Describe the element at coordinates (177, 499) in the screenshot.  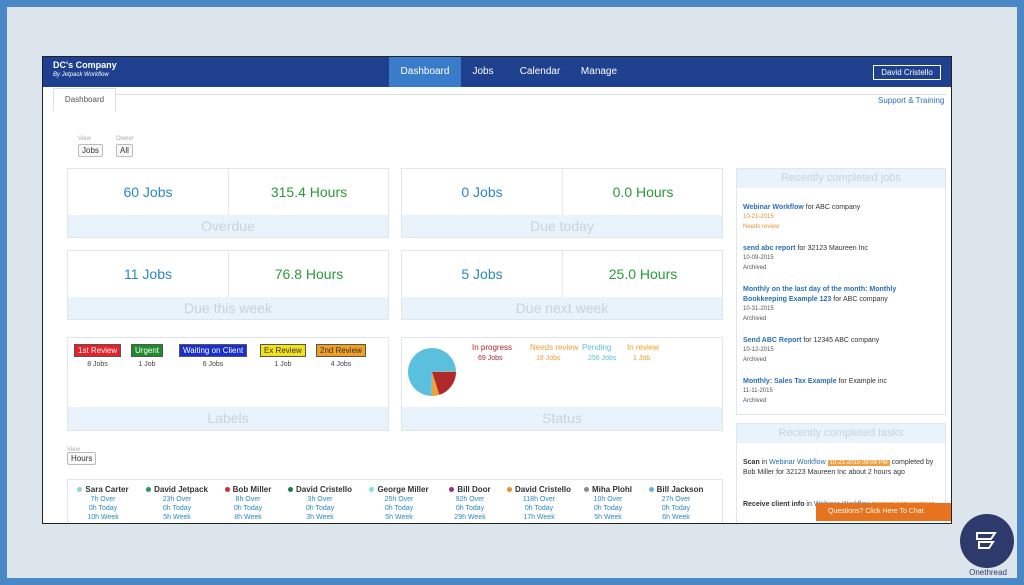
I see `member-over: 23h Over` at that location.